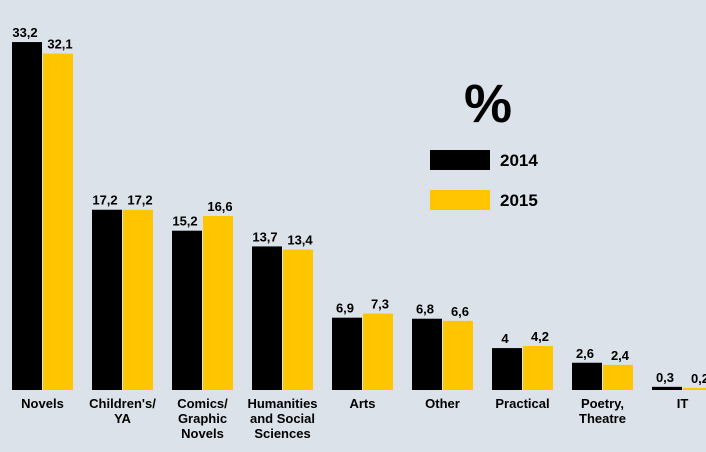 The height and width of the screenshot is (452, 706). I want to click on x-tick-label: Children's/ YA, so click(122, 411).